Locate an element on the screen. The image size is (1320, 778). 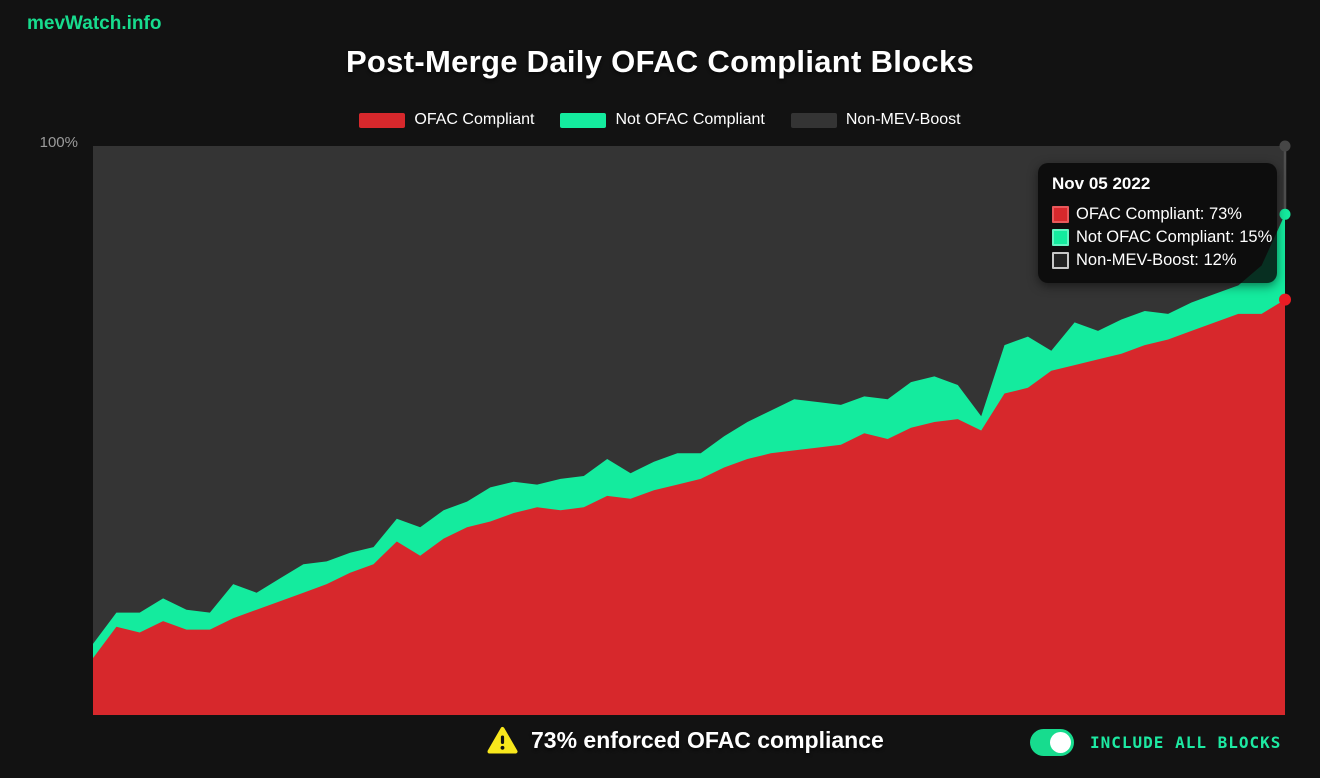
legend-item-non-mev-boost: Non-MEV-Boost is located at coordinates (875, 120).